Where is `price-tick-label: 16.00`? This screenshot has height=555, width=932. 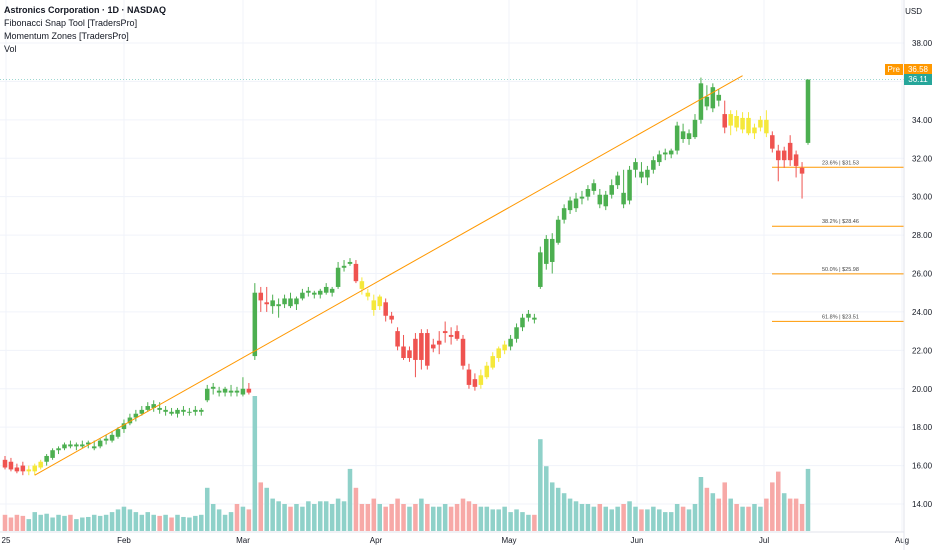 price-tick-label: 16.00 is located at coordinates (922, 466).